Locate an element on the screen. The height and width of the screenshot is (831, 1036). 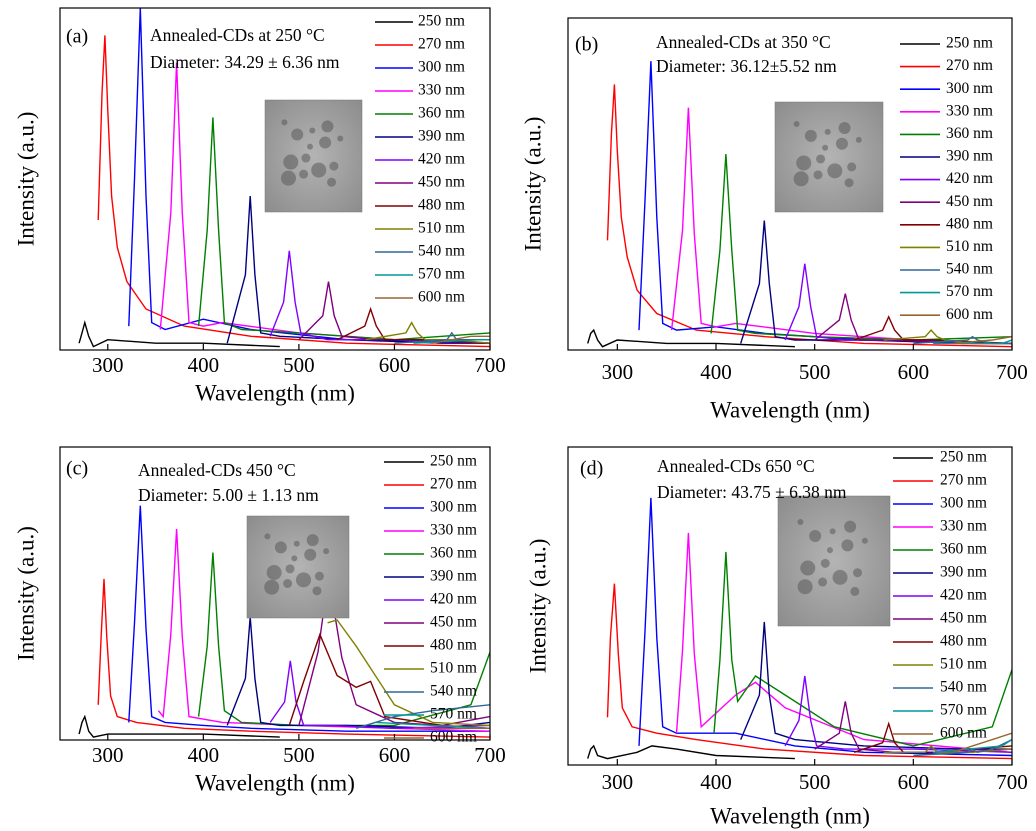
legend-label: 600 nm is located at coordinates (969, 314).